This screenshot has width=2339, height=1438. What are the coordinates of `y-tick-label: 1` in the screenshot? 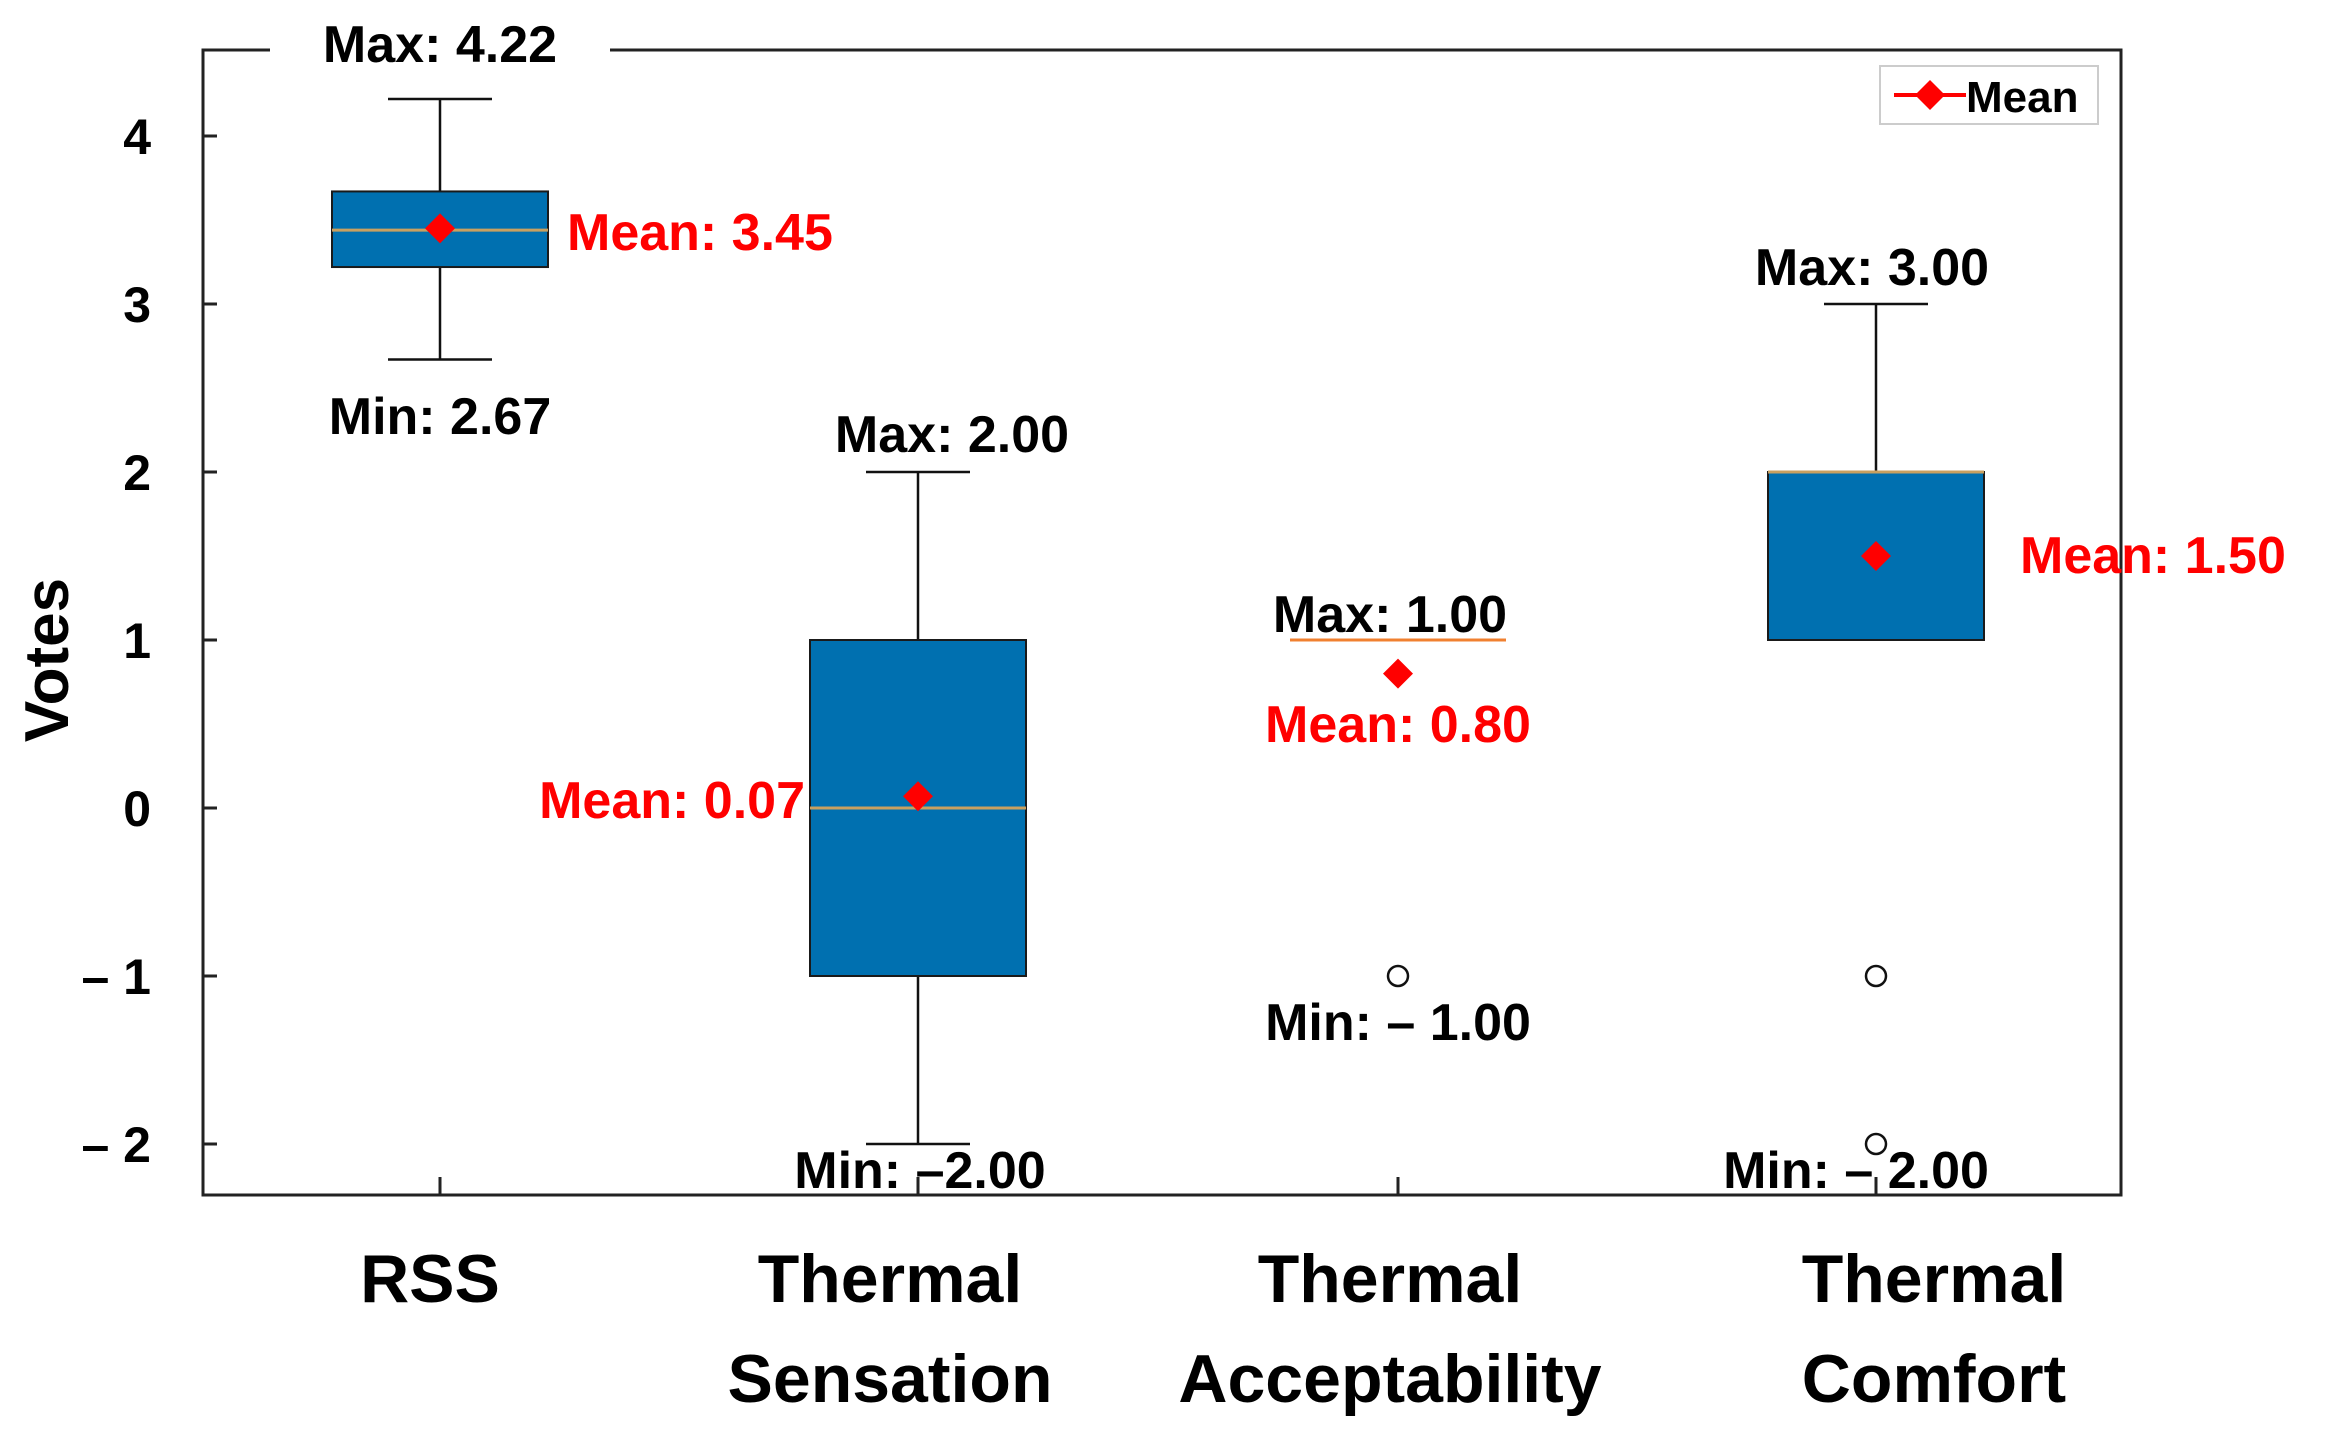 It's located at (137, 641).